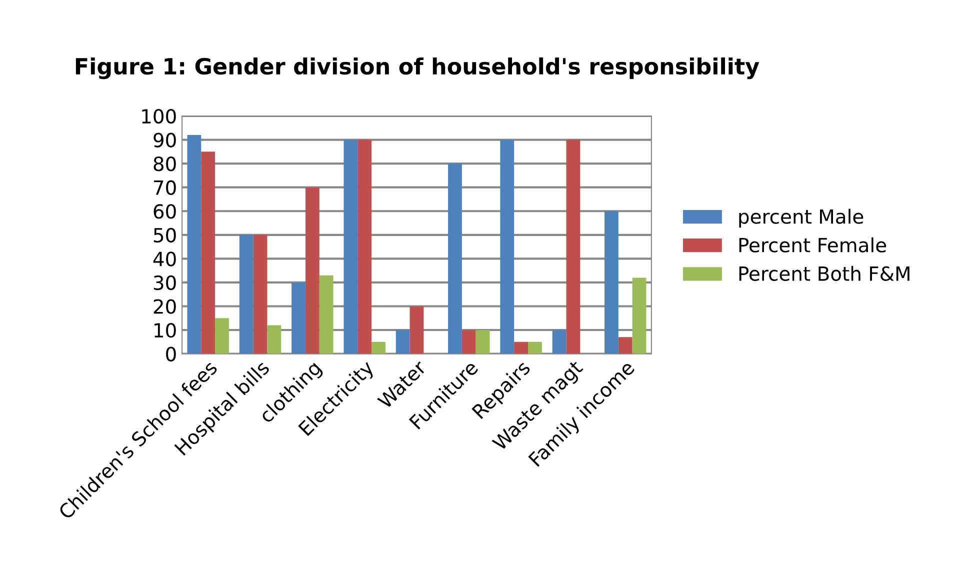  Describe the element at coordinates (165, 140) in the screenshot. I see `y-tick-label: 90` at that location.